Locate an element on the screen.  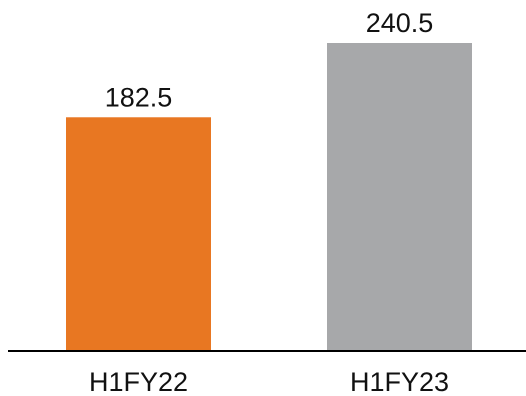
category-label-h1fy23: H1FY23 is located at coordinates (399, 381).